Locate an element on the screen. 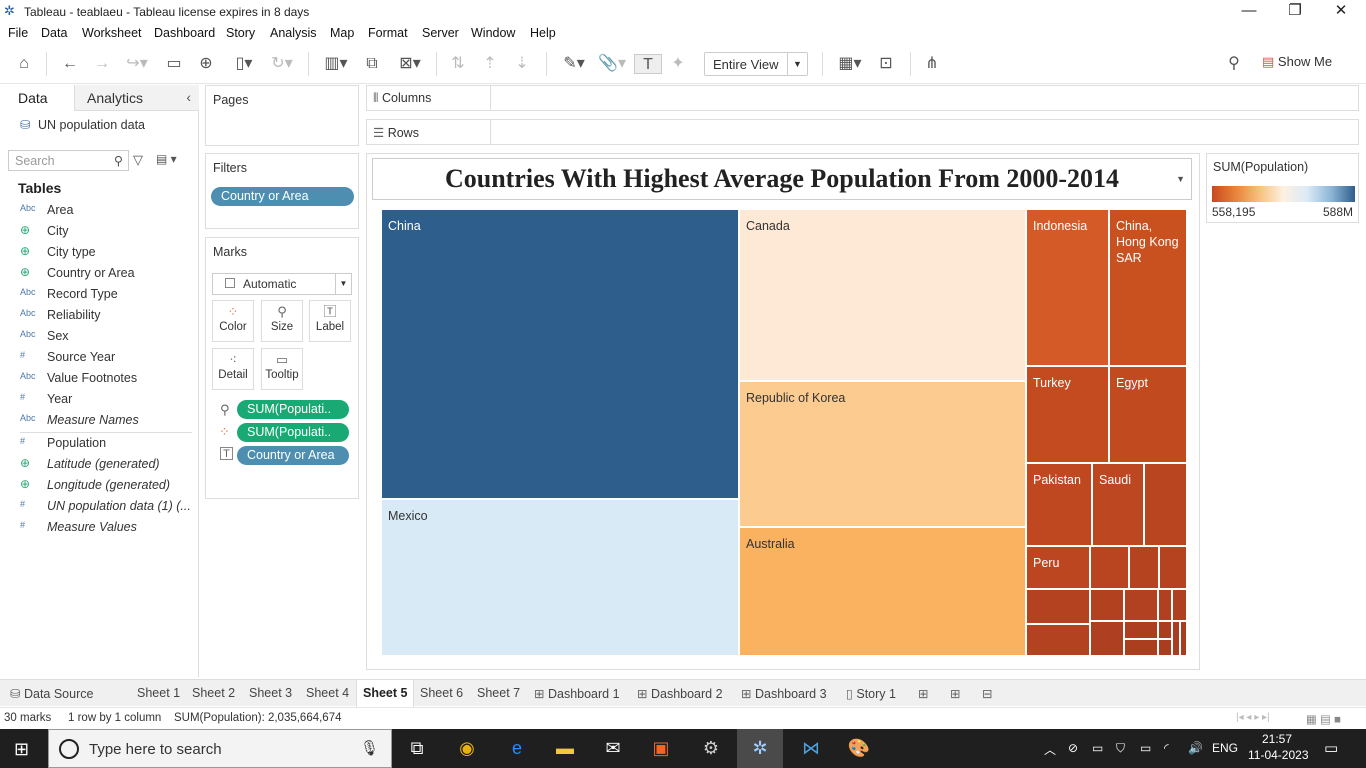 This screenshot has height=768, width=1366. field-item: # Population is located at coordinates (99, 443).